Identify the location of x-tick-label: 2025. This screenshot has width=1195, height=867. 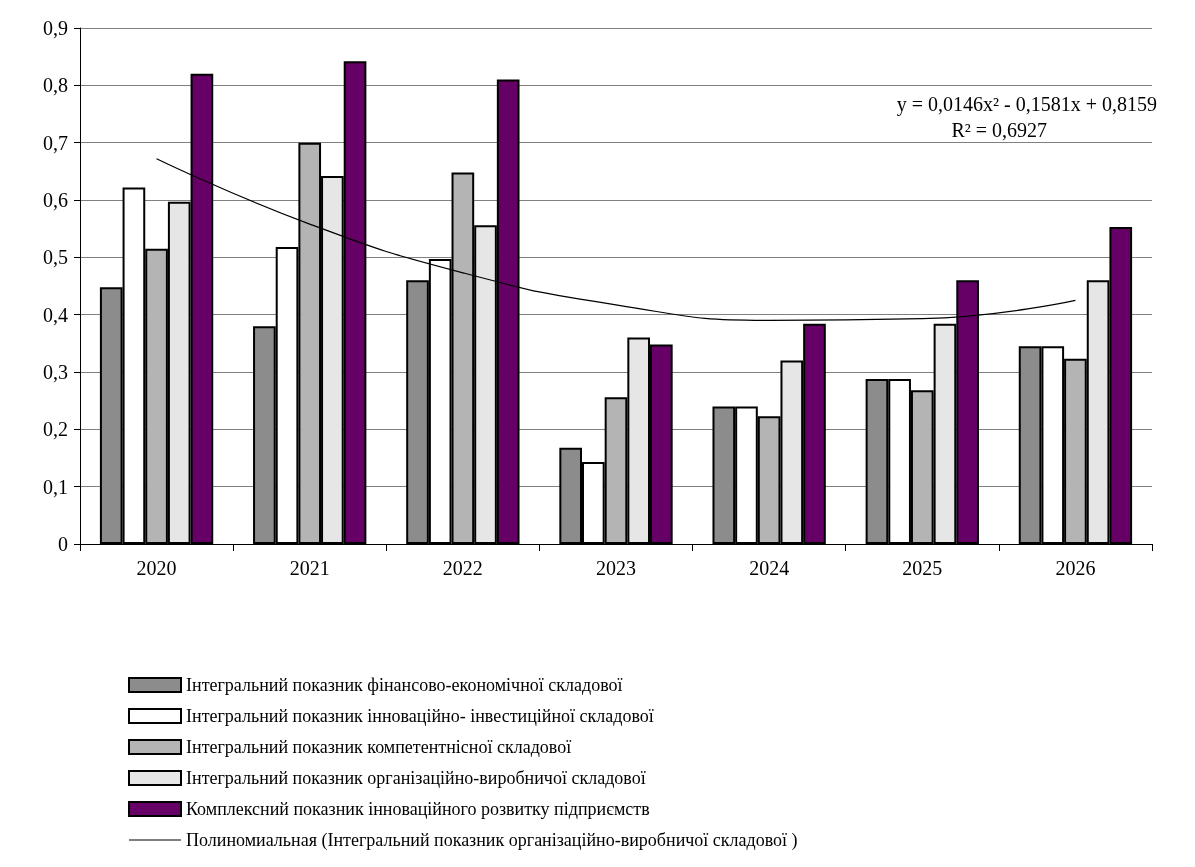
(922, 568).